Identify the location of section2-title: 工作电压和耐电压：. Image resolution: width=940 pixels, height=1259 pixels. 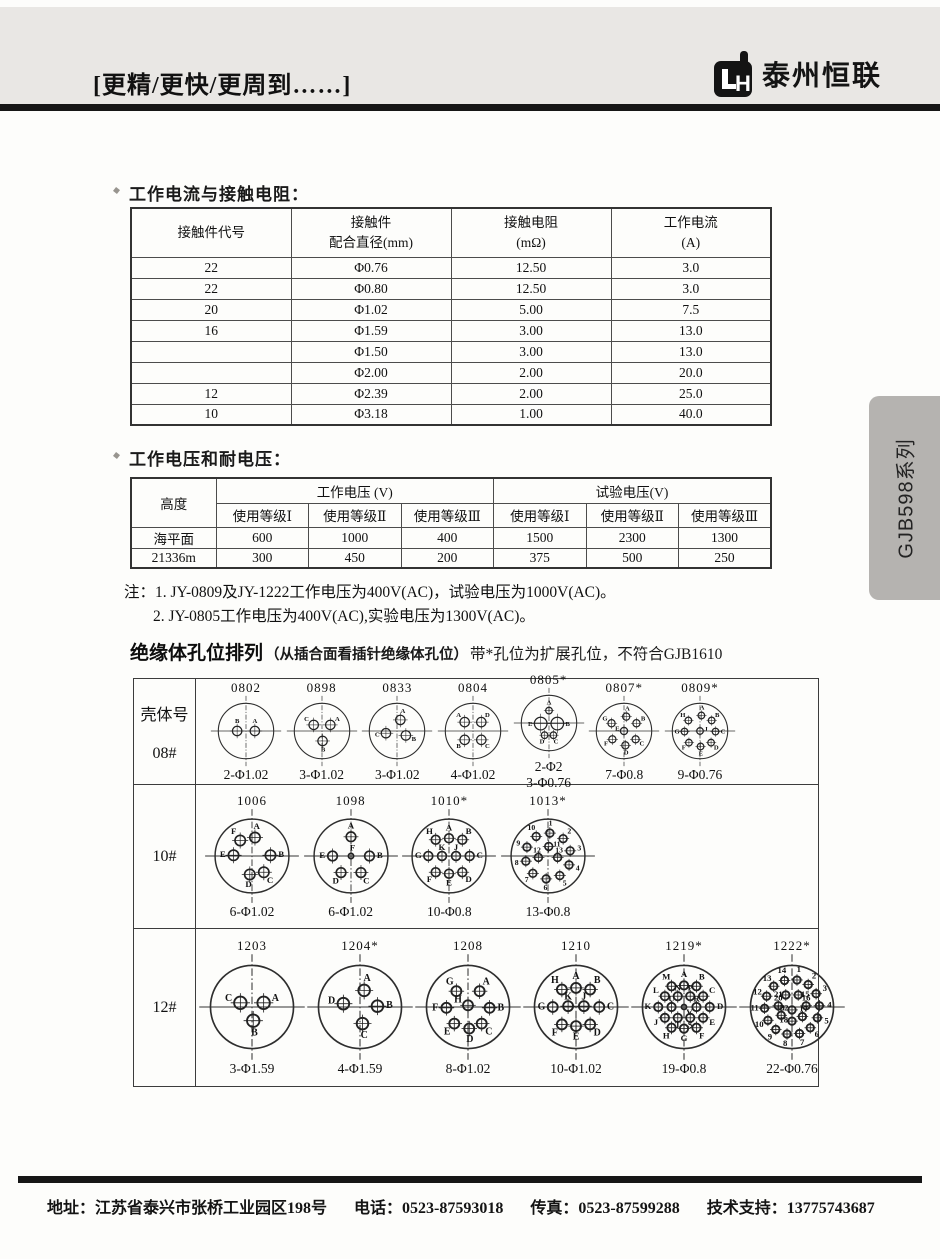
(210, 459).